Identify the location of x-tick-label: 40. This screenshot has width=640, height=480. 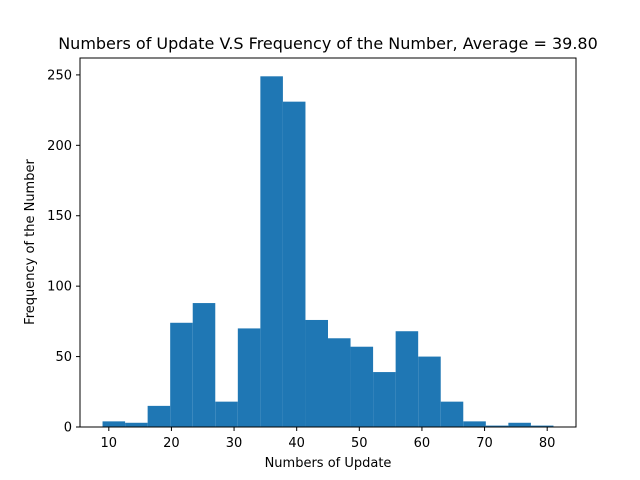
(296, 443).